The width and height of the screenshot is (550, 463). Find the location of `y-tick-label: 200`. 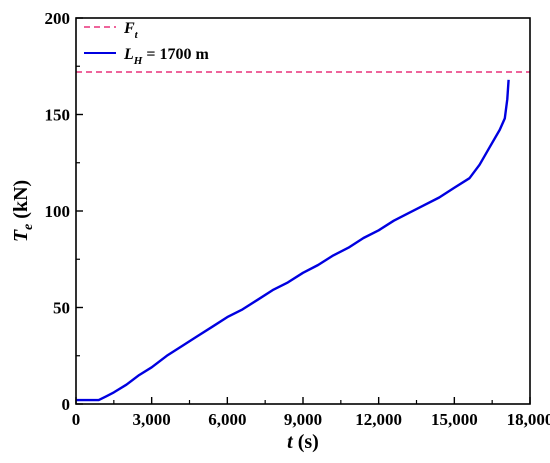

y-tick-label: 200 is located at coordinates (58, 18).